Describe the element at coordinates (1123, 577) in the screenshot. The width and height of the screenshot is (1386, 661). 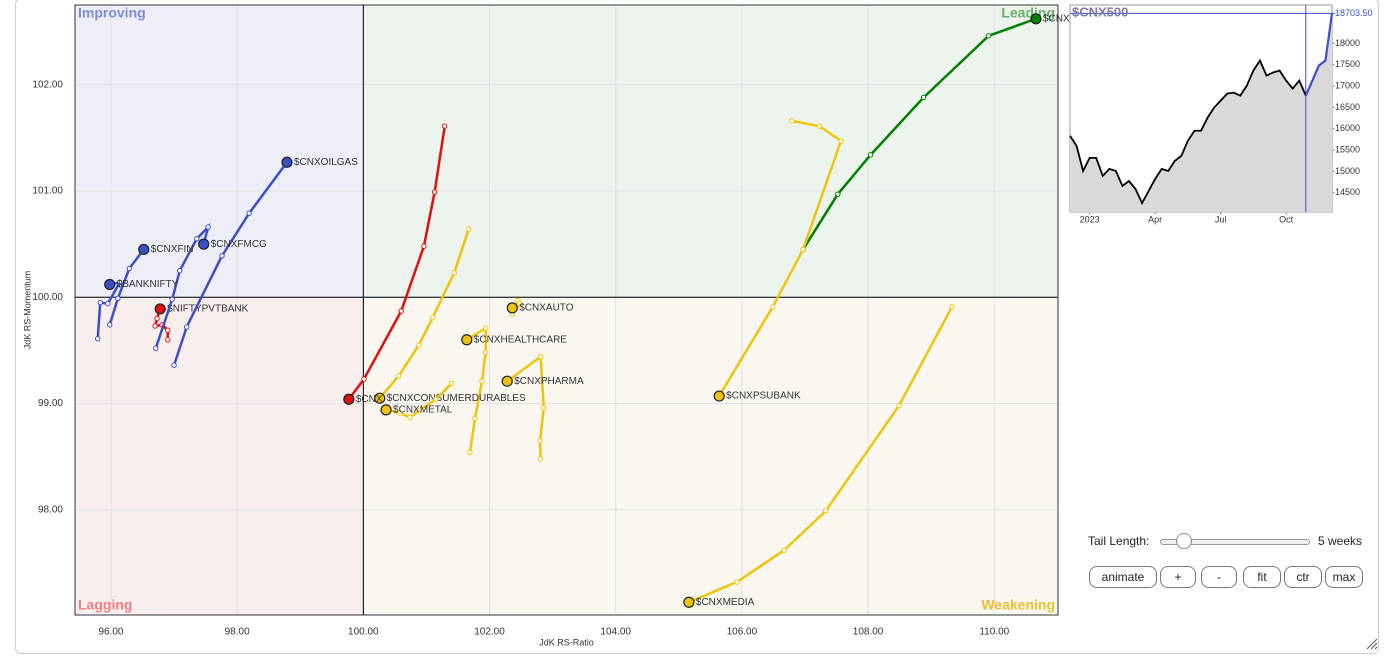
I see `button: animate` at that location.